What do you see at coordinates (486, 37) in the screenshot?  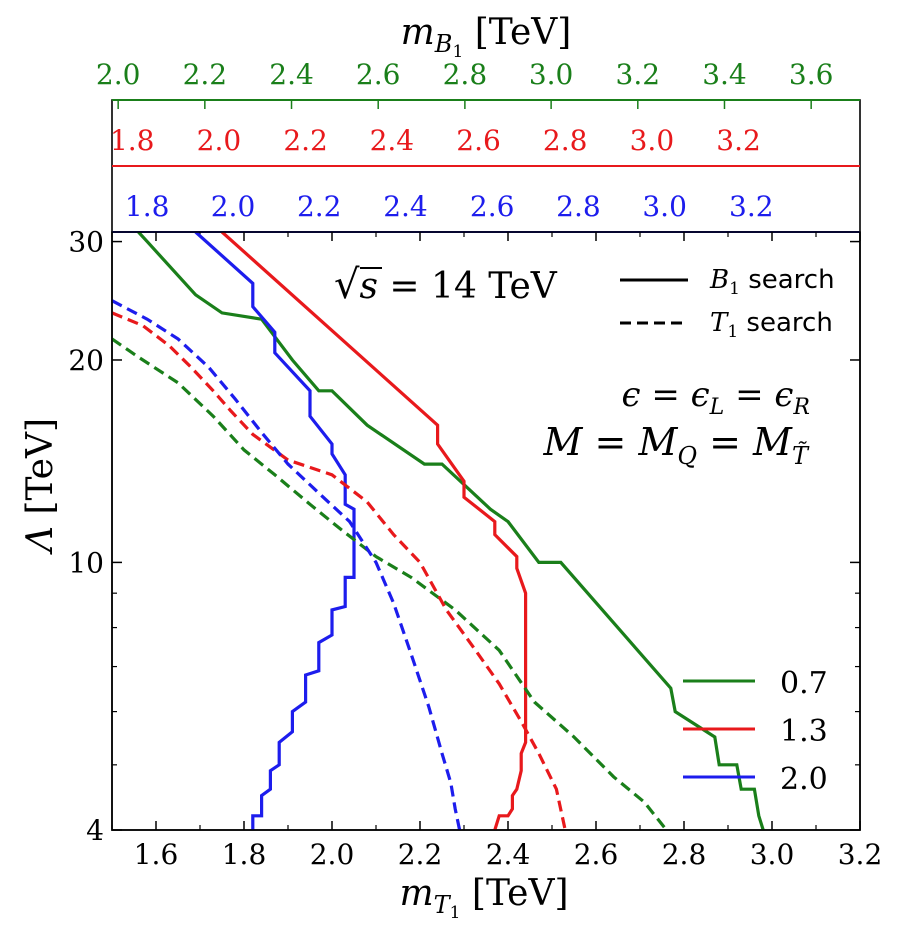 I see `top-axis-label: mB1 [TeV]` at bounding box center [486, 37].